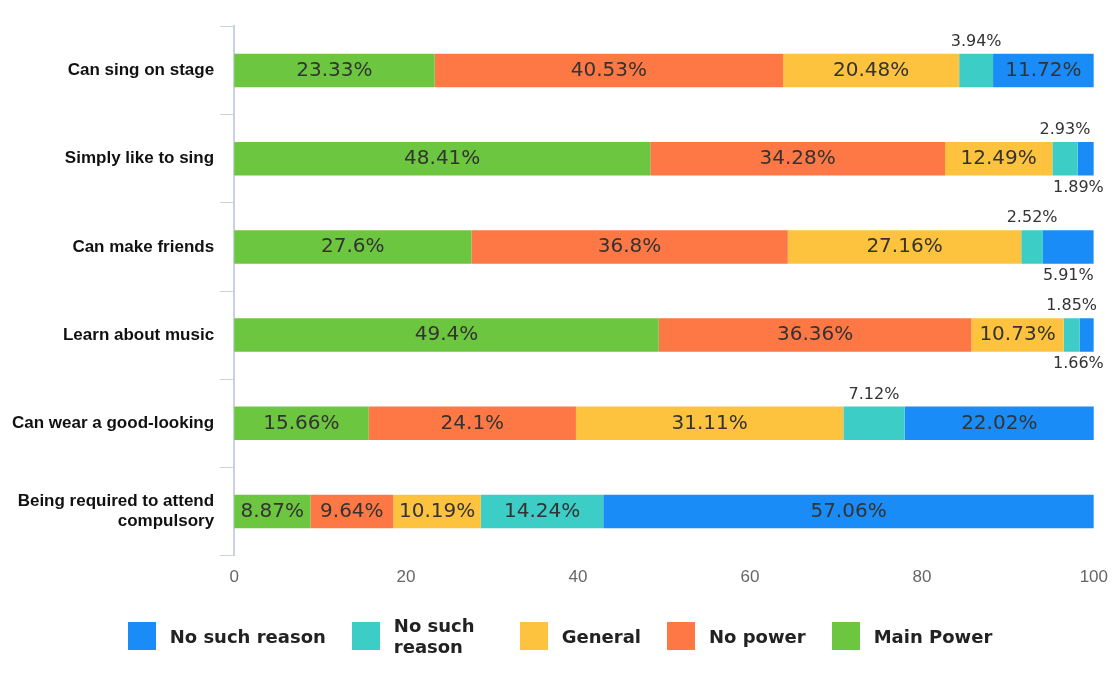  Describe the element at coordinates (874, 393) in the screenshot. I see `data-label: 7.12%` at that location.